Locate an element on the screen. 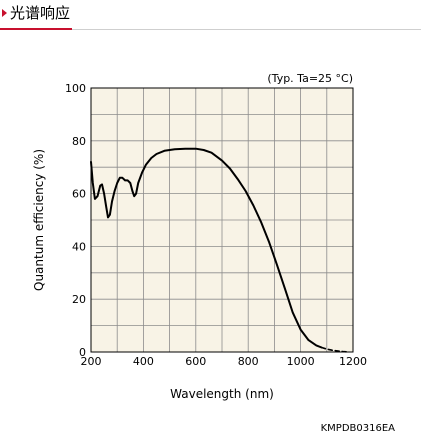  x-tick-label: 400 is located at coordinates (143, 361).